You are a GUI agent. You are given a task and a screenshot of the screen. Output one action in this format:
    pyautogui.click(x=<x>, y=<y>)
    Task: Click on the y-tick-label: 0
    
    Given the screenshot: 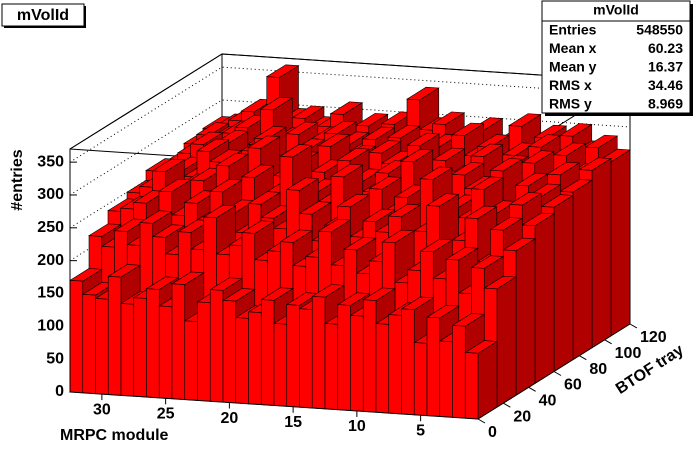 What is the action you would take?
    pyautogui.click(x=492, y=432)
    